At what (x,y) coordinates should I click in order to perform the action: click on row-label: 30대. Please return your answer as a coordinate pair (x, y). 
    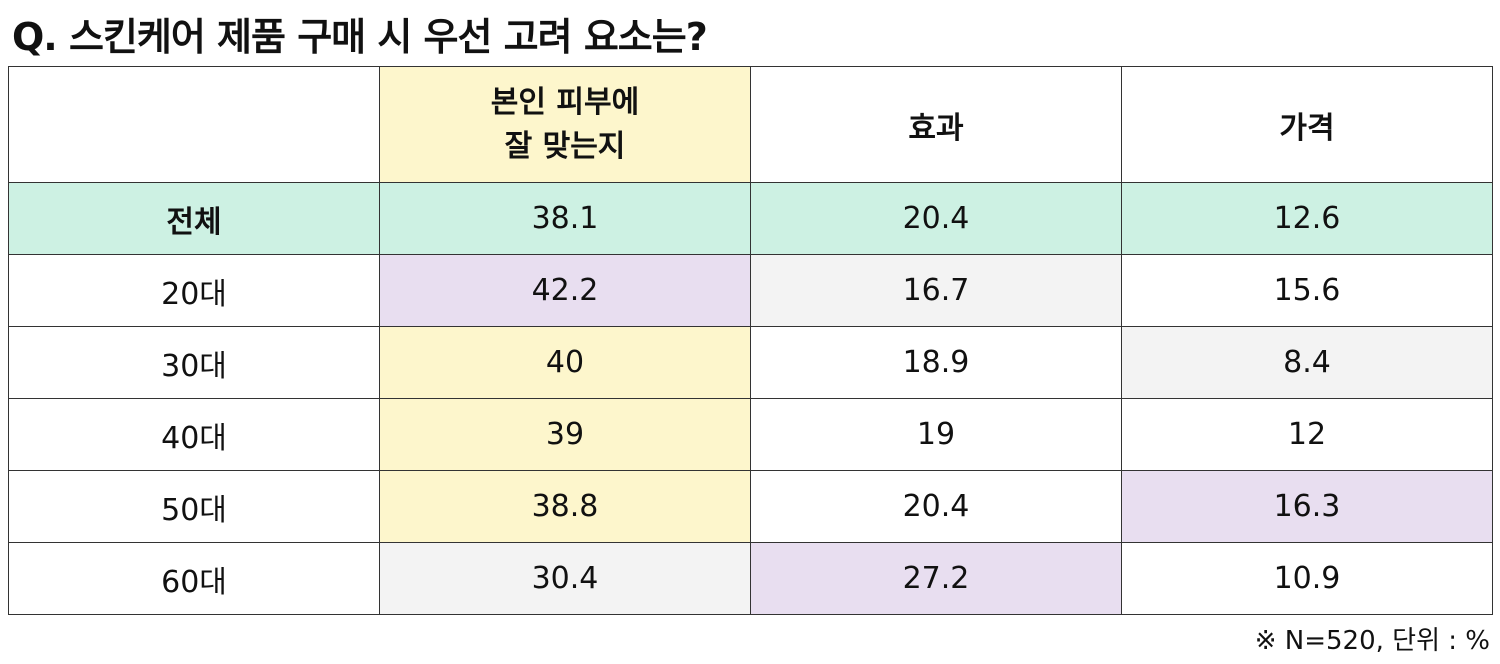
    Looking at the image, I should click on (194, 362).